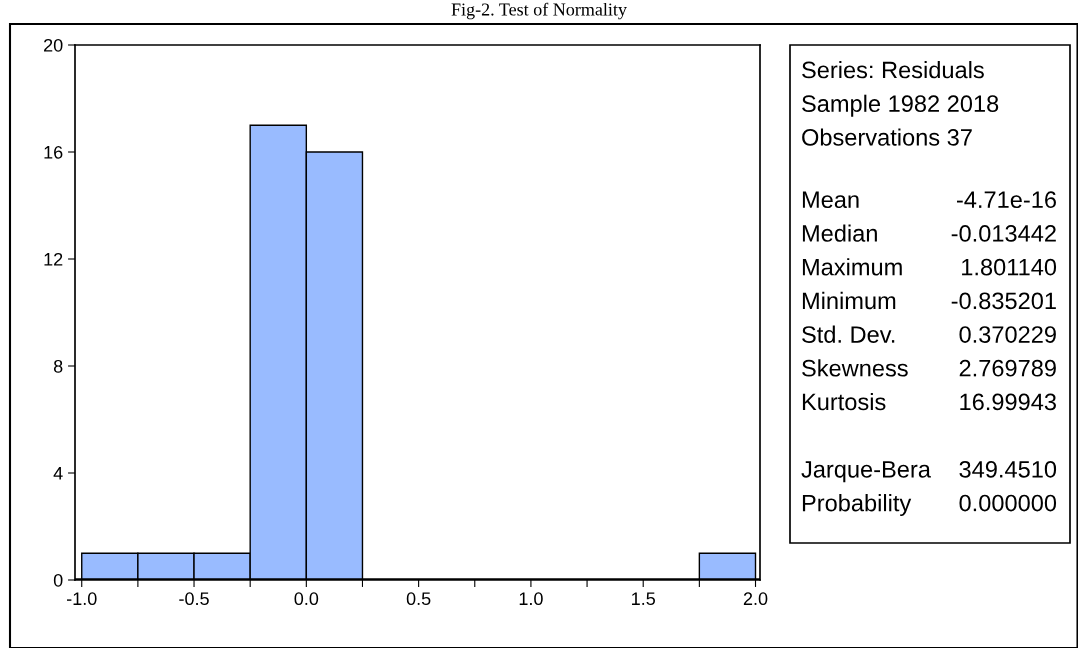  I want to click on y-tick-label: 16, so click(53, 152).